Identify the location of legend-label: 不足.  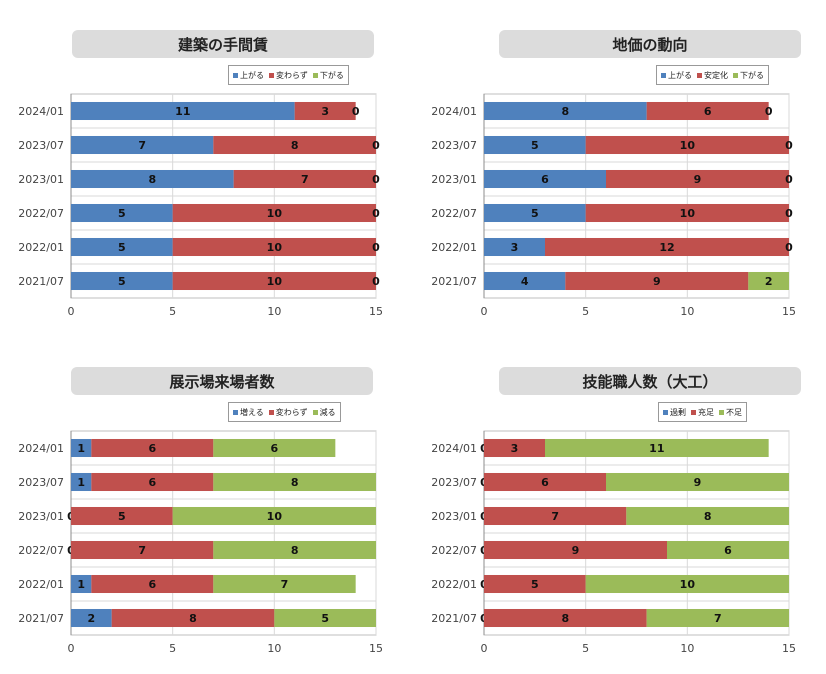
(734, 412).